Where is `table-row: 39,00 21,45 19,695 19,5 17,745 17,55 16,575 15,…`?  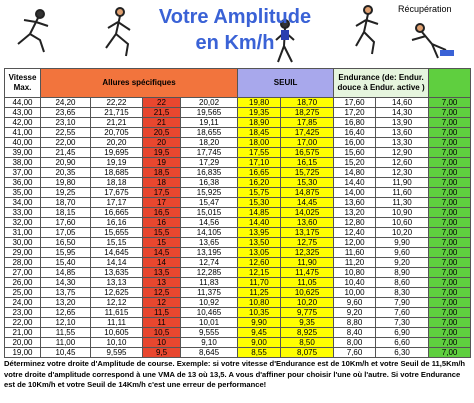
table-row: 39,00 21,45 19,695 19,5 17,745 17,55 16,575 15,… is located at coordinates (238, 152).